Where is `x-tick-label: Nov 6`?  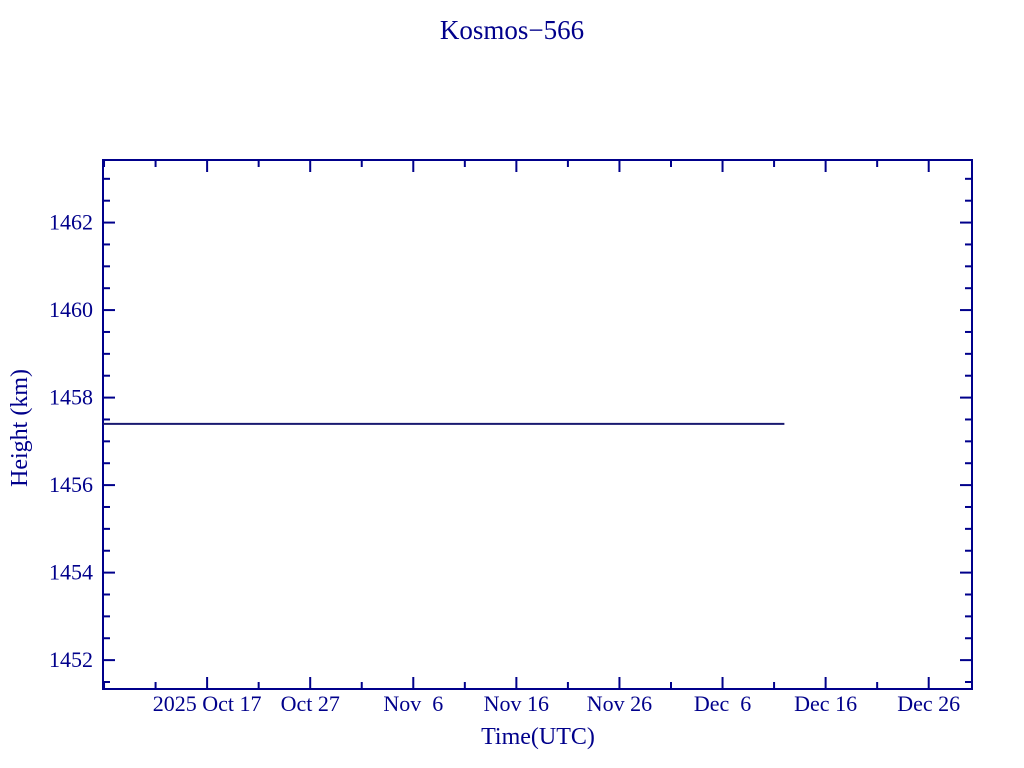 x-tick-label: Nov 6 is located at coordinates (413, 703).